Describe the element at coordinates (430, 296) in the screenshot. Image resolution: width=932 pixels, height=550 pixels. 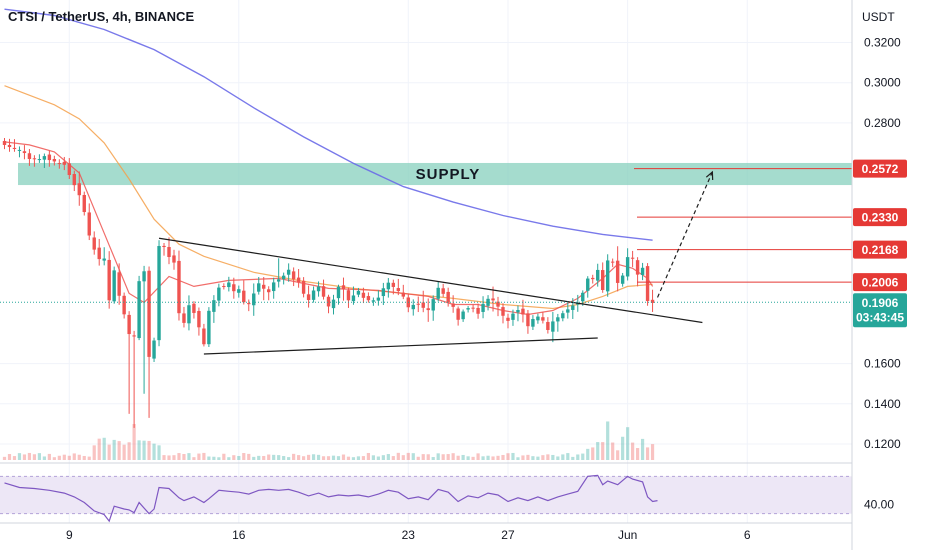
I see `trendlines` at that location.